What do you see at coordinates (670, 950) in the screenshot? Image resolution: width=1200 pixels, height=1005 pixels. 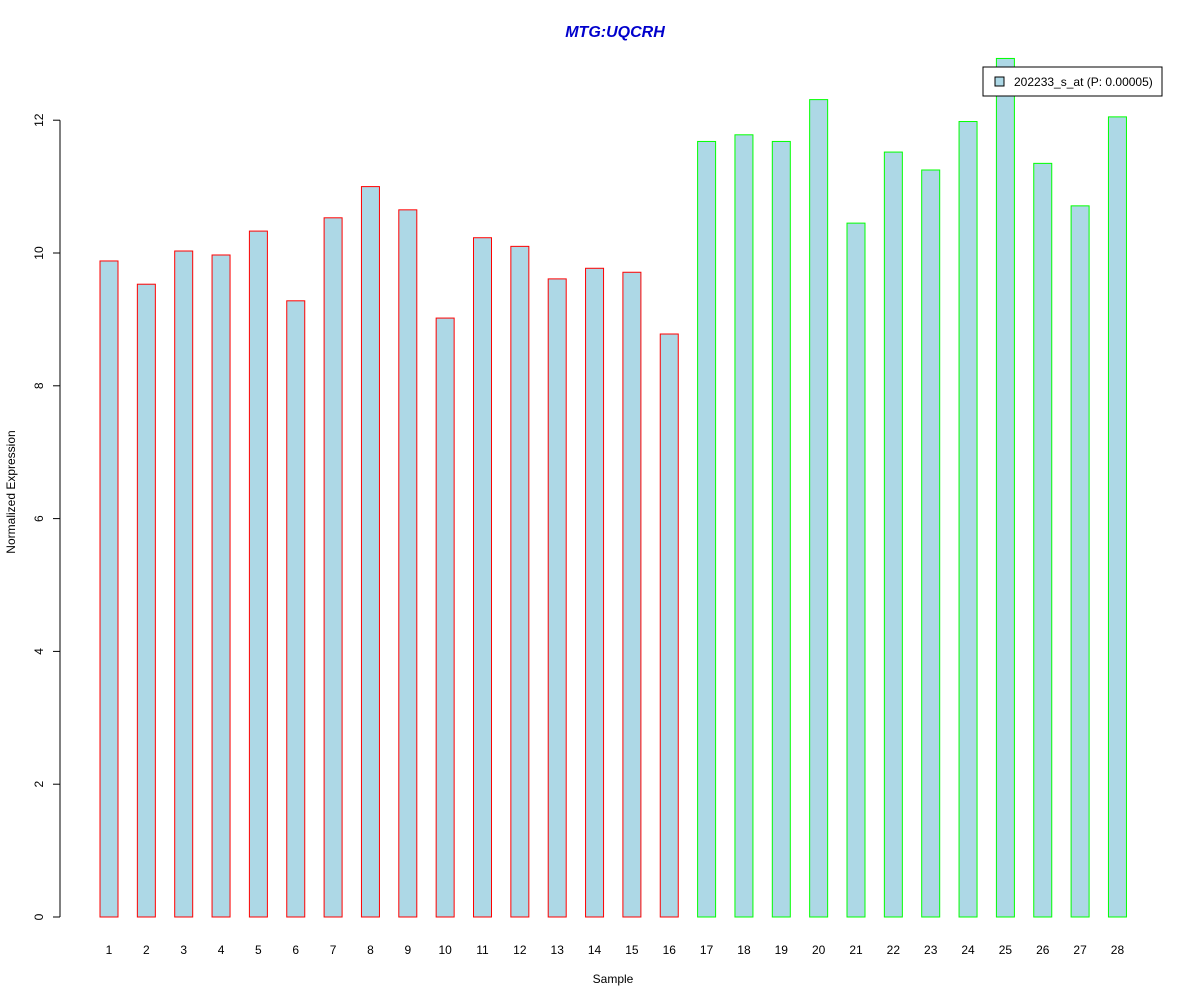 I see `x-tick-label: 16` at bounding box center [670, 950].